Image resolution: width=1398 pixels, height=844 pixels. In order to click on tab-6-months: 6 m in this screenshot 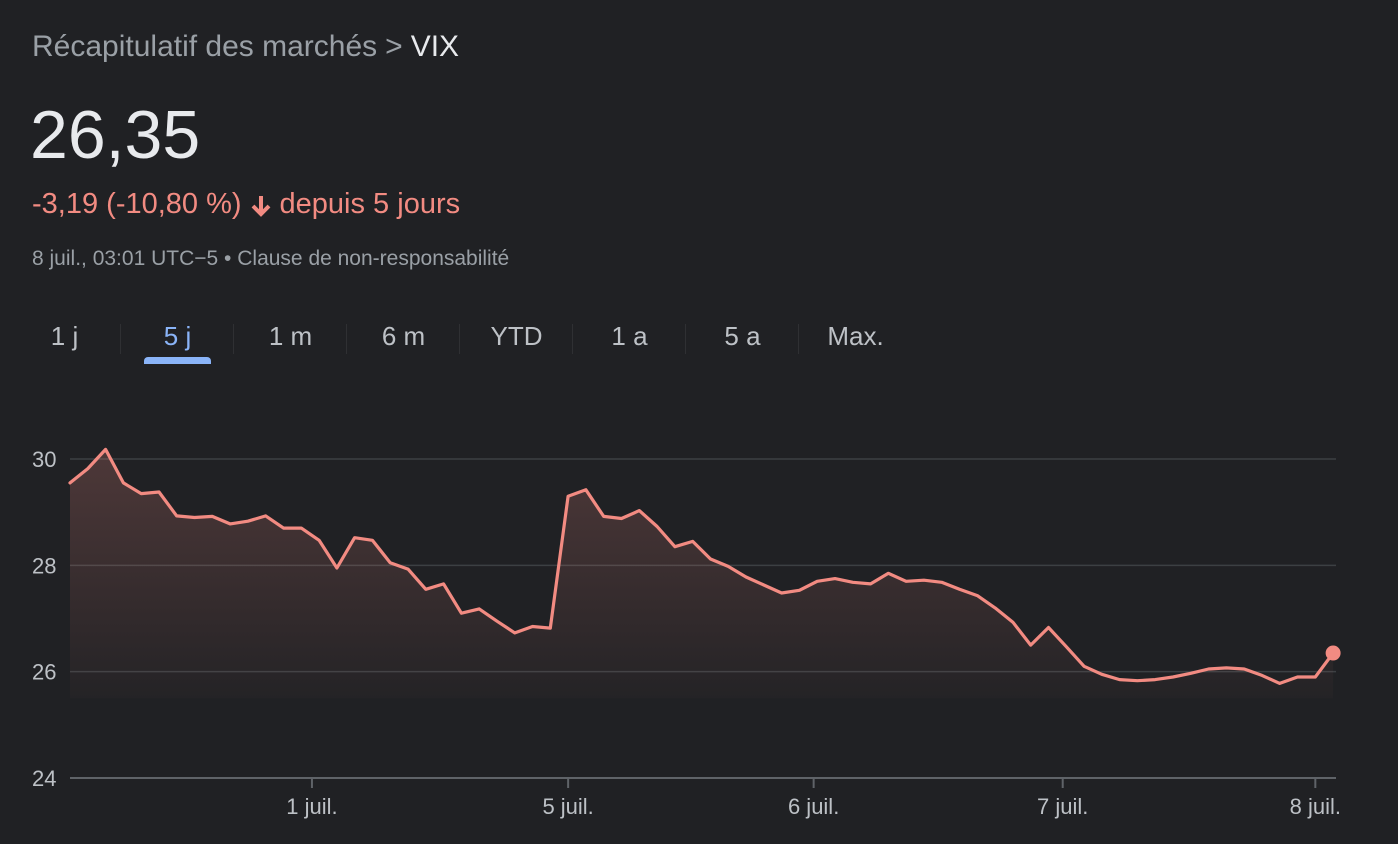, I will do `click(403, 336)`.